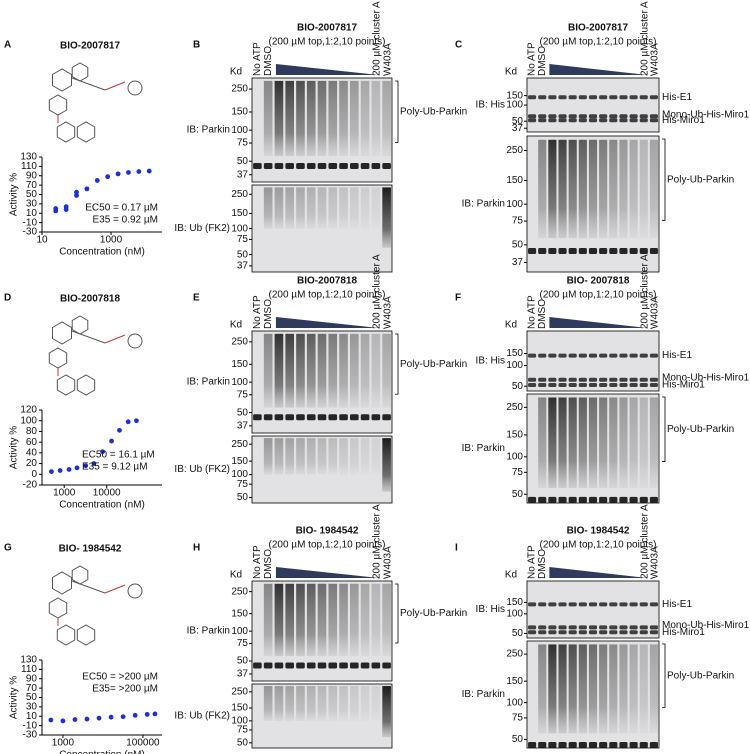 This screenshot has width=750, height=754. I want to click on x-tick-label: 100000, so click(143, 743).